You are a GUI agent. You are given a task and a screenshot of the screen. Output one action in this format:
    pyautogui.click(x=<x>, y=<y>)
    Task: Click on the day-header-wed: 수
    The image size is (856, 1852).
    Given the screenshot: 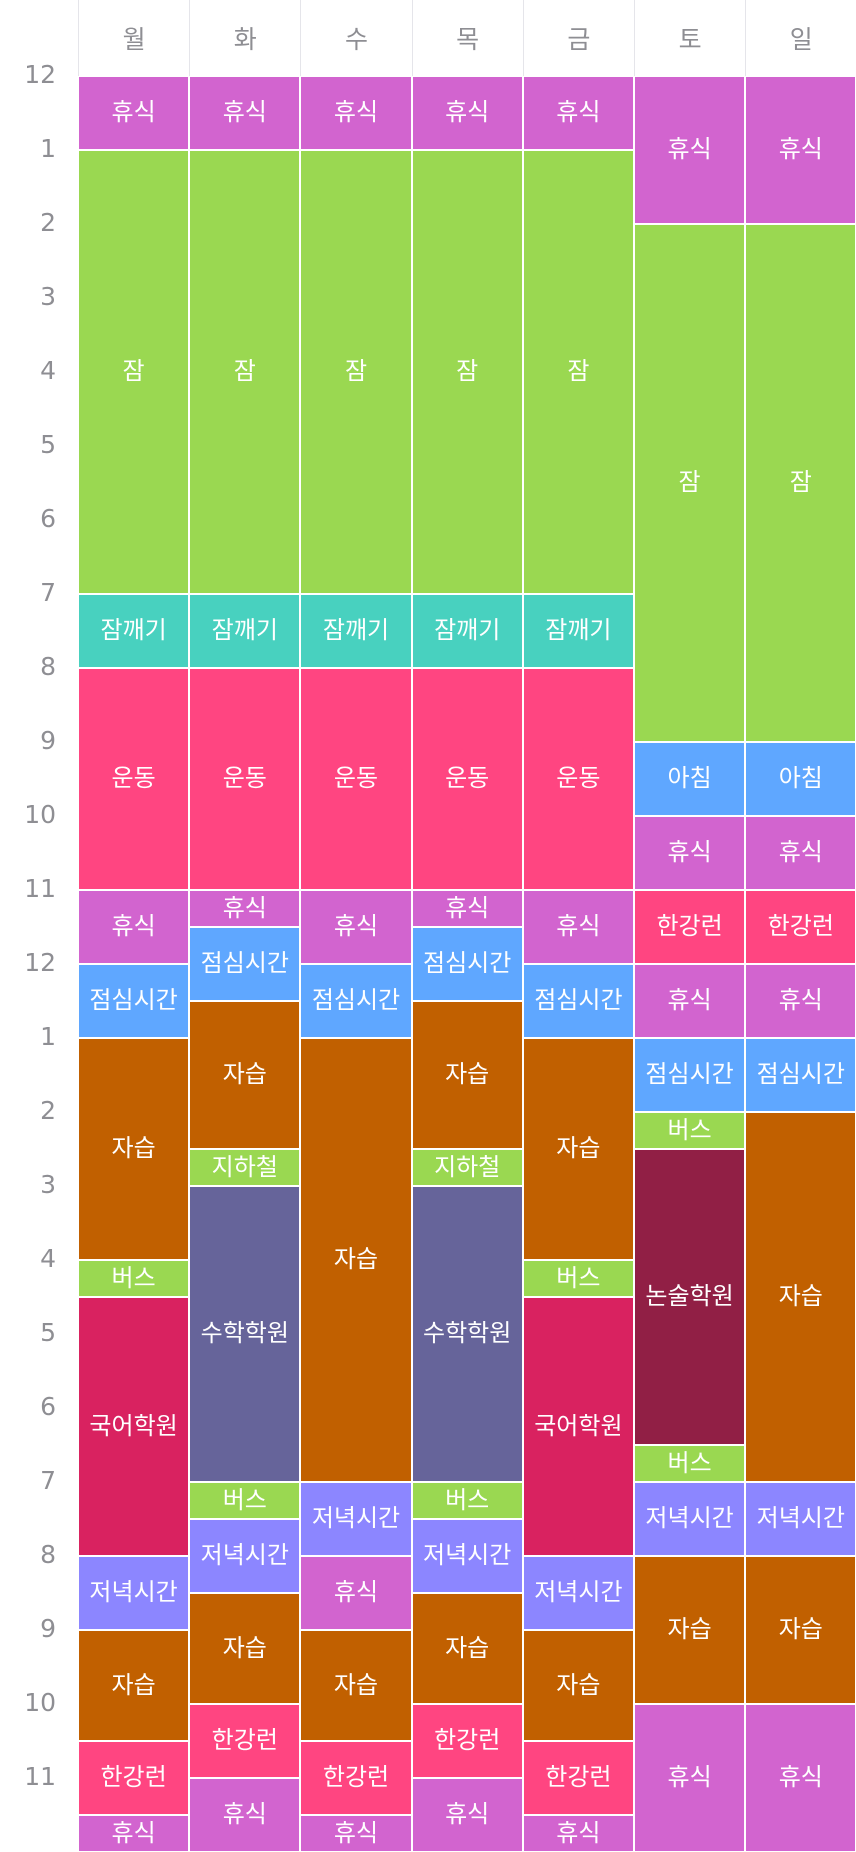 What is the action you would take?
    pyautogui.click(x=355, y=38)
    